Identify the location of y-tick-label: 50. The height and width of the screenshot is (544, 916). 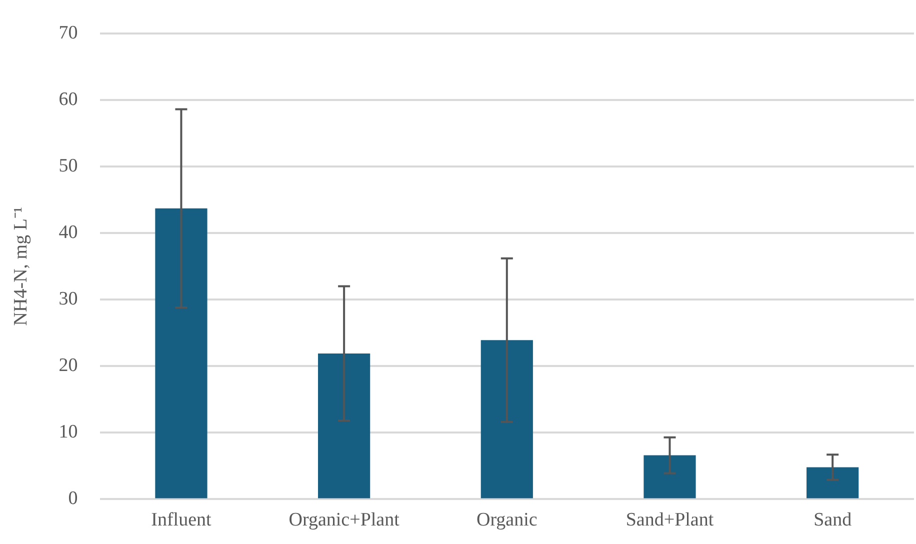
(68, 165).